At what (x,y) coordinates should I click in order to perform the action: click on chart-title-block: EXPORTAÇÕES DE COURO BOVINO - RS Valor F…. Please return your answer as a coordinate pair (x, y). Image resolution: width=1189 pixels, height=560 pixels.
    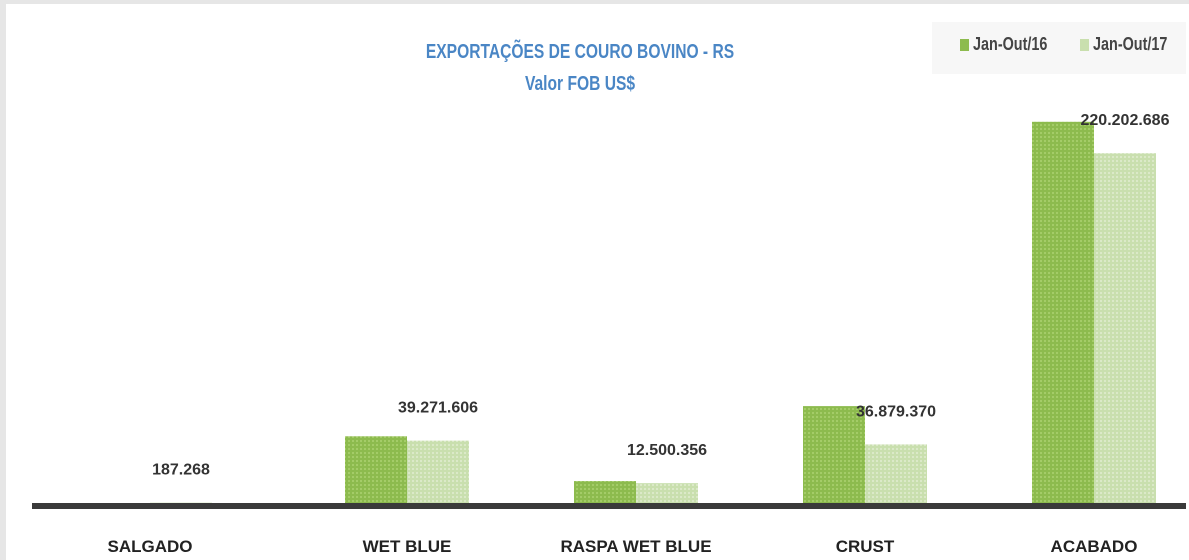
    Looking at the image, I should click on (579, 68).